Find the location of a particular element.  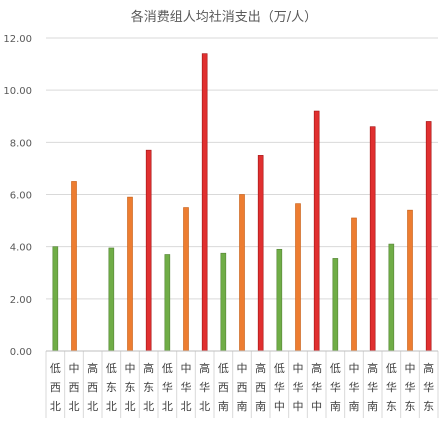

y-tick-label: 12.00 is located at coordinates (17, 39).